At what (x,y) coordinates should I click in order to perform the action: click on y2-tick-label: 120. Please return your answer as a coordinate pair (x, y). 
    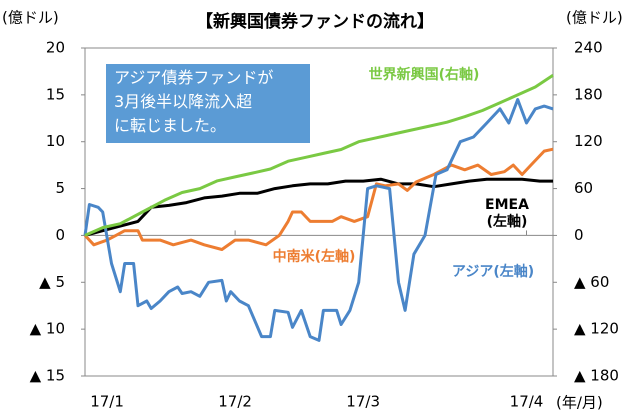
    Looking at the image, I should click on (588, 141).